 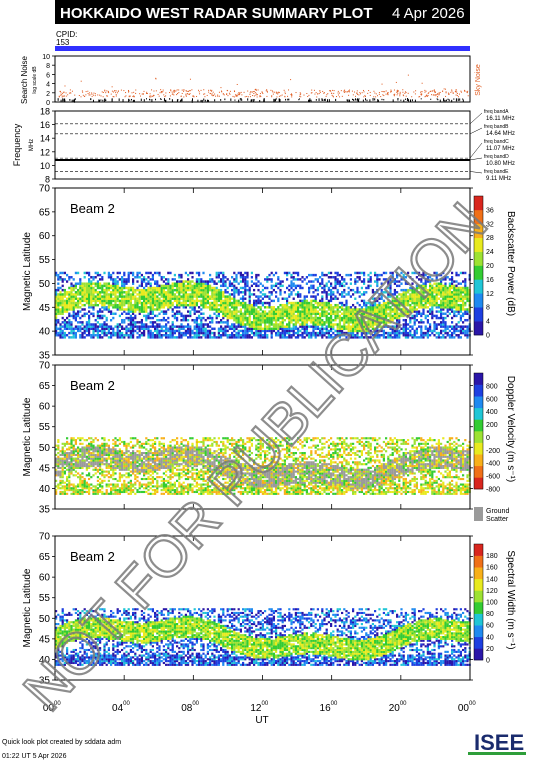 What do you see at coordinates (46, 57) in the screenshot?
I see `noise-ytick-label: 10` at bounding box center [46, 57].